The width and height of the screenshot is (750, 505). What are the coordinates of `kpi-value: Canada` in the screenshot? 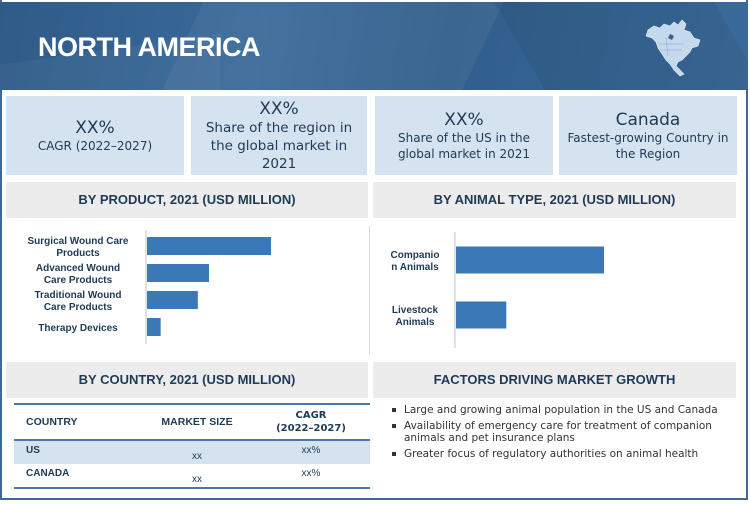 It's located at (648, 119).